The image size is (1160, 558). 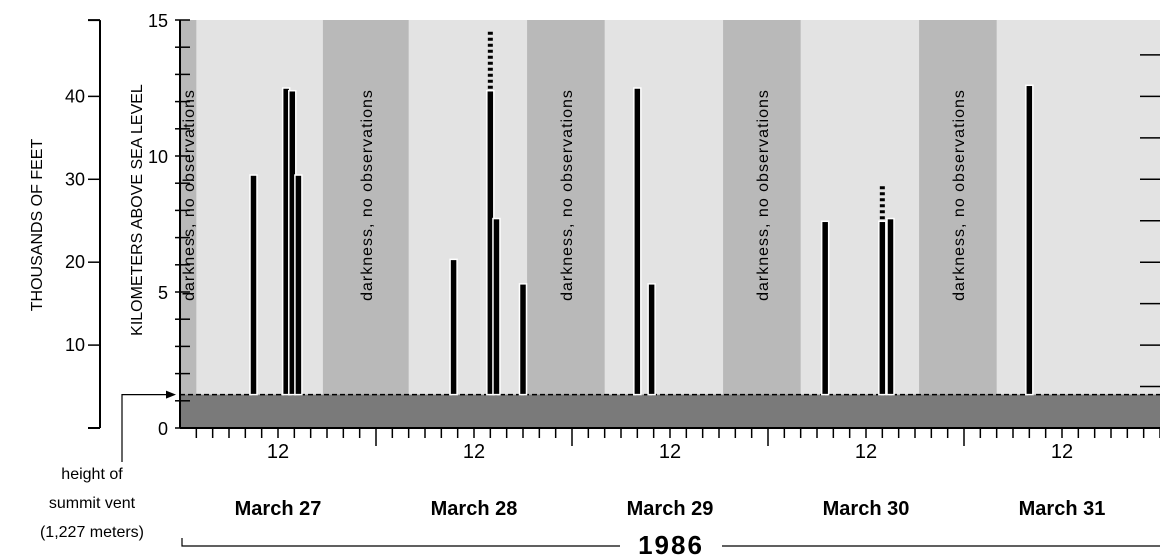 I want to click on km-tick-label: 0, so click(x=163, y=429).